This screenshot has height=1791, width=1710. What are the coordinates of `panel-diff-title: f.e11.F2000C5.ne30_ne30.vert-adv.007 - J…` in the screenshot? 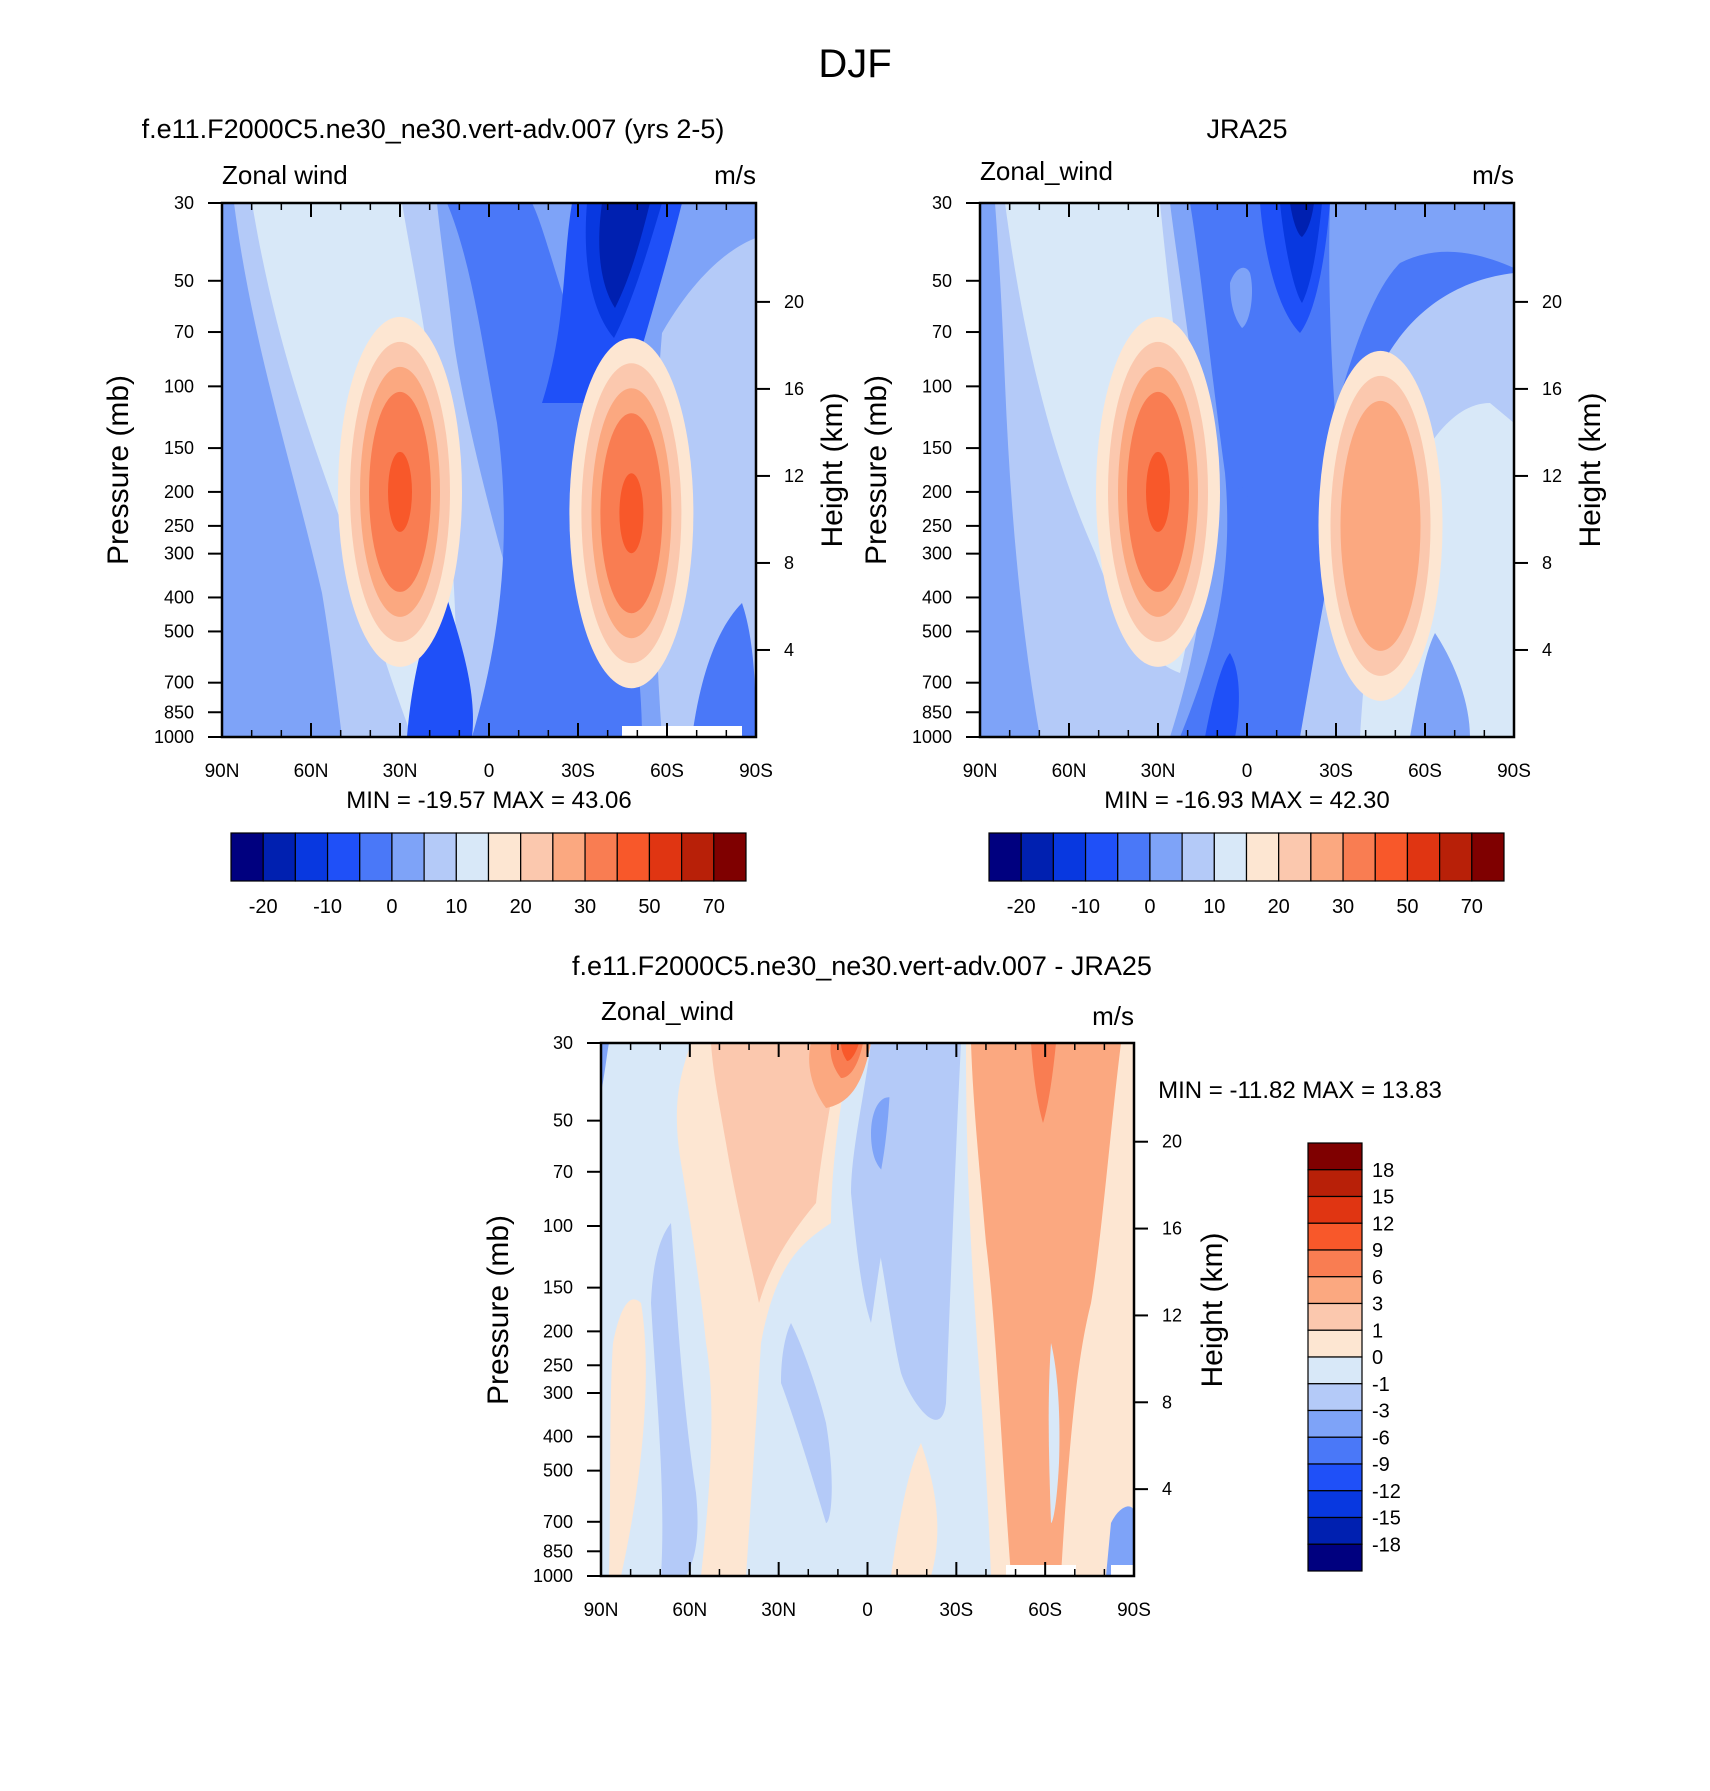 It's located at (862, 966).